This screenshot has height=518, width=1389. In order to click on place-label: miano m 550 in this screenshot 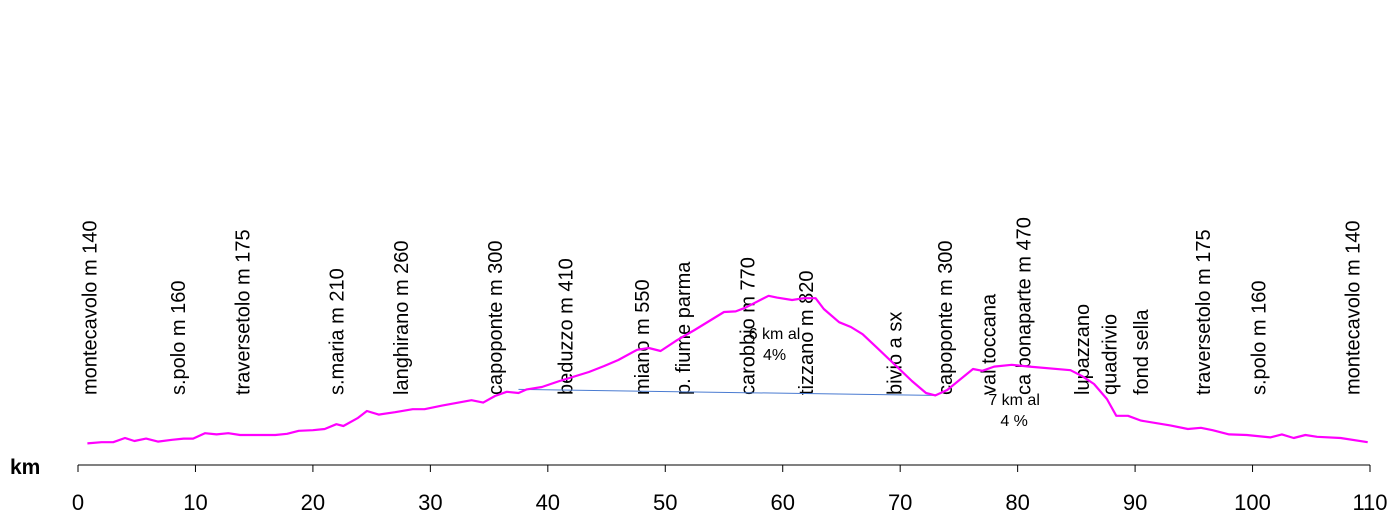, I will do `click(643, 337)`.